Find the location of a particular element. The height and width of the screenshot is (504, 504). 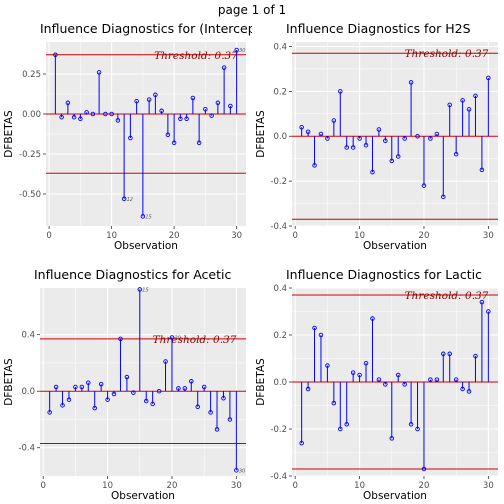

y-tick-label: -0.2 is located at coordinates (278, 430).